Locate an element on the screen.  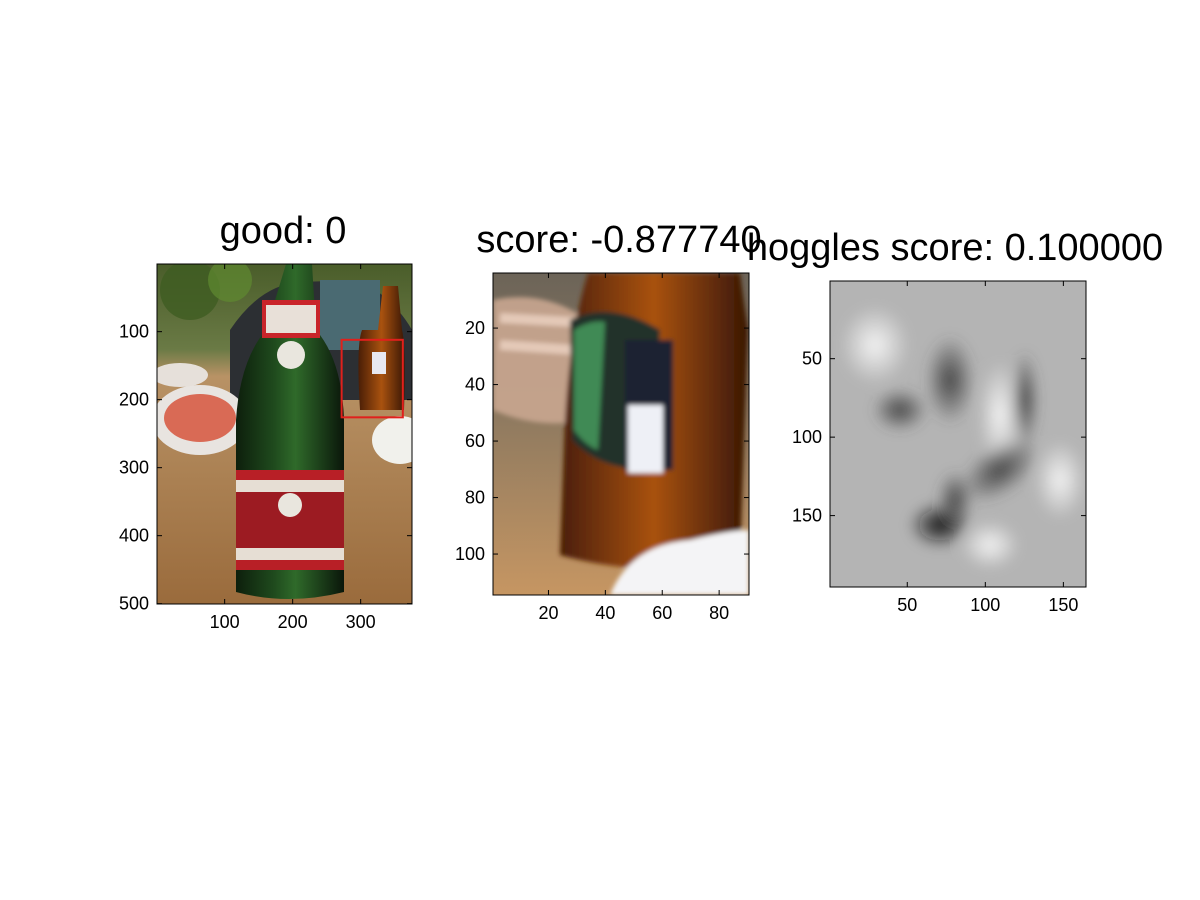
panel-1-xtick-label: 200 is located at coordinates (293, 622).